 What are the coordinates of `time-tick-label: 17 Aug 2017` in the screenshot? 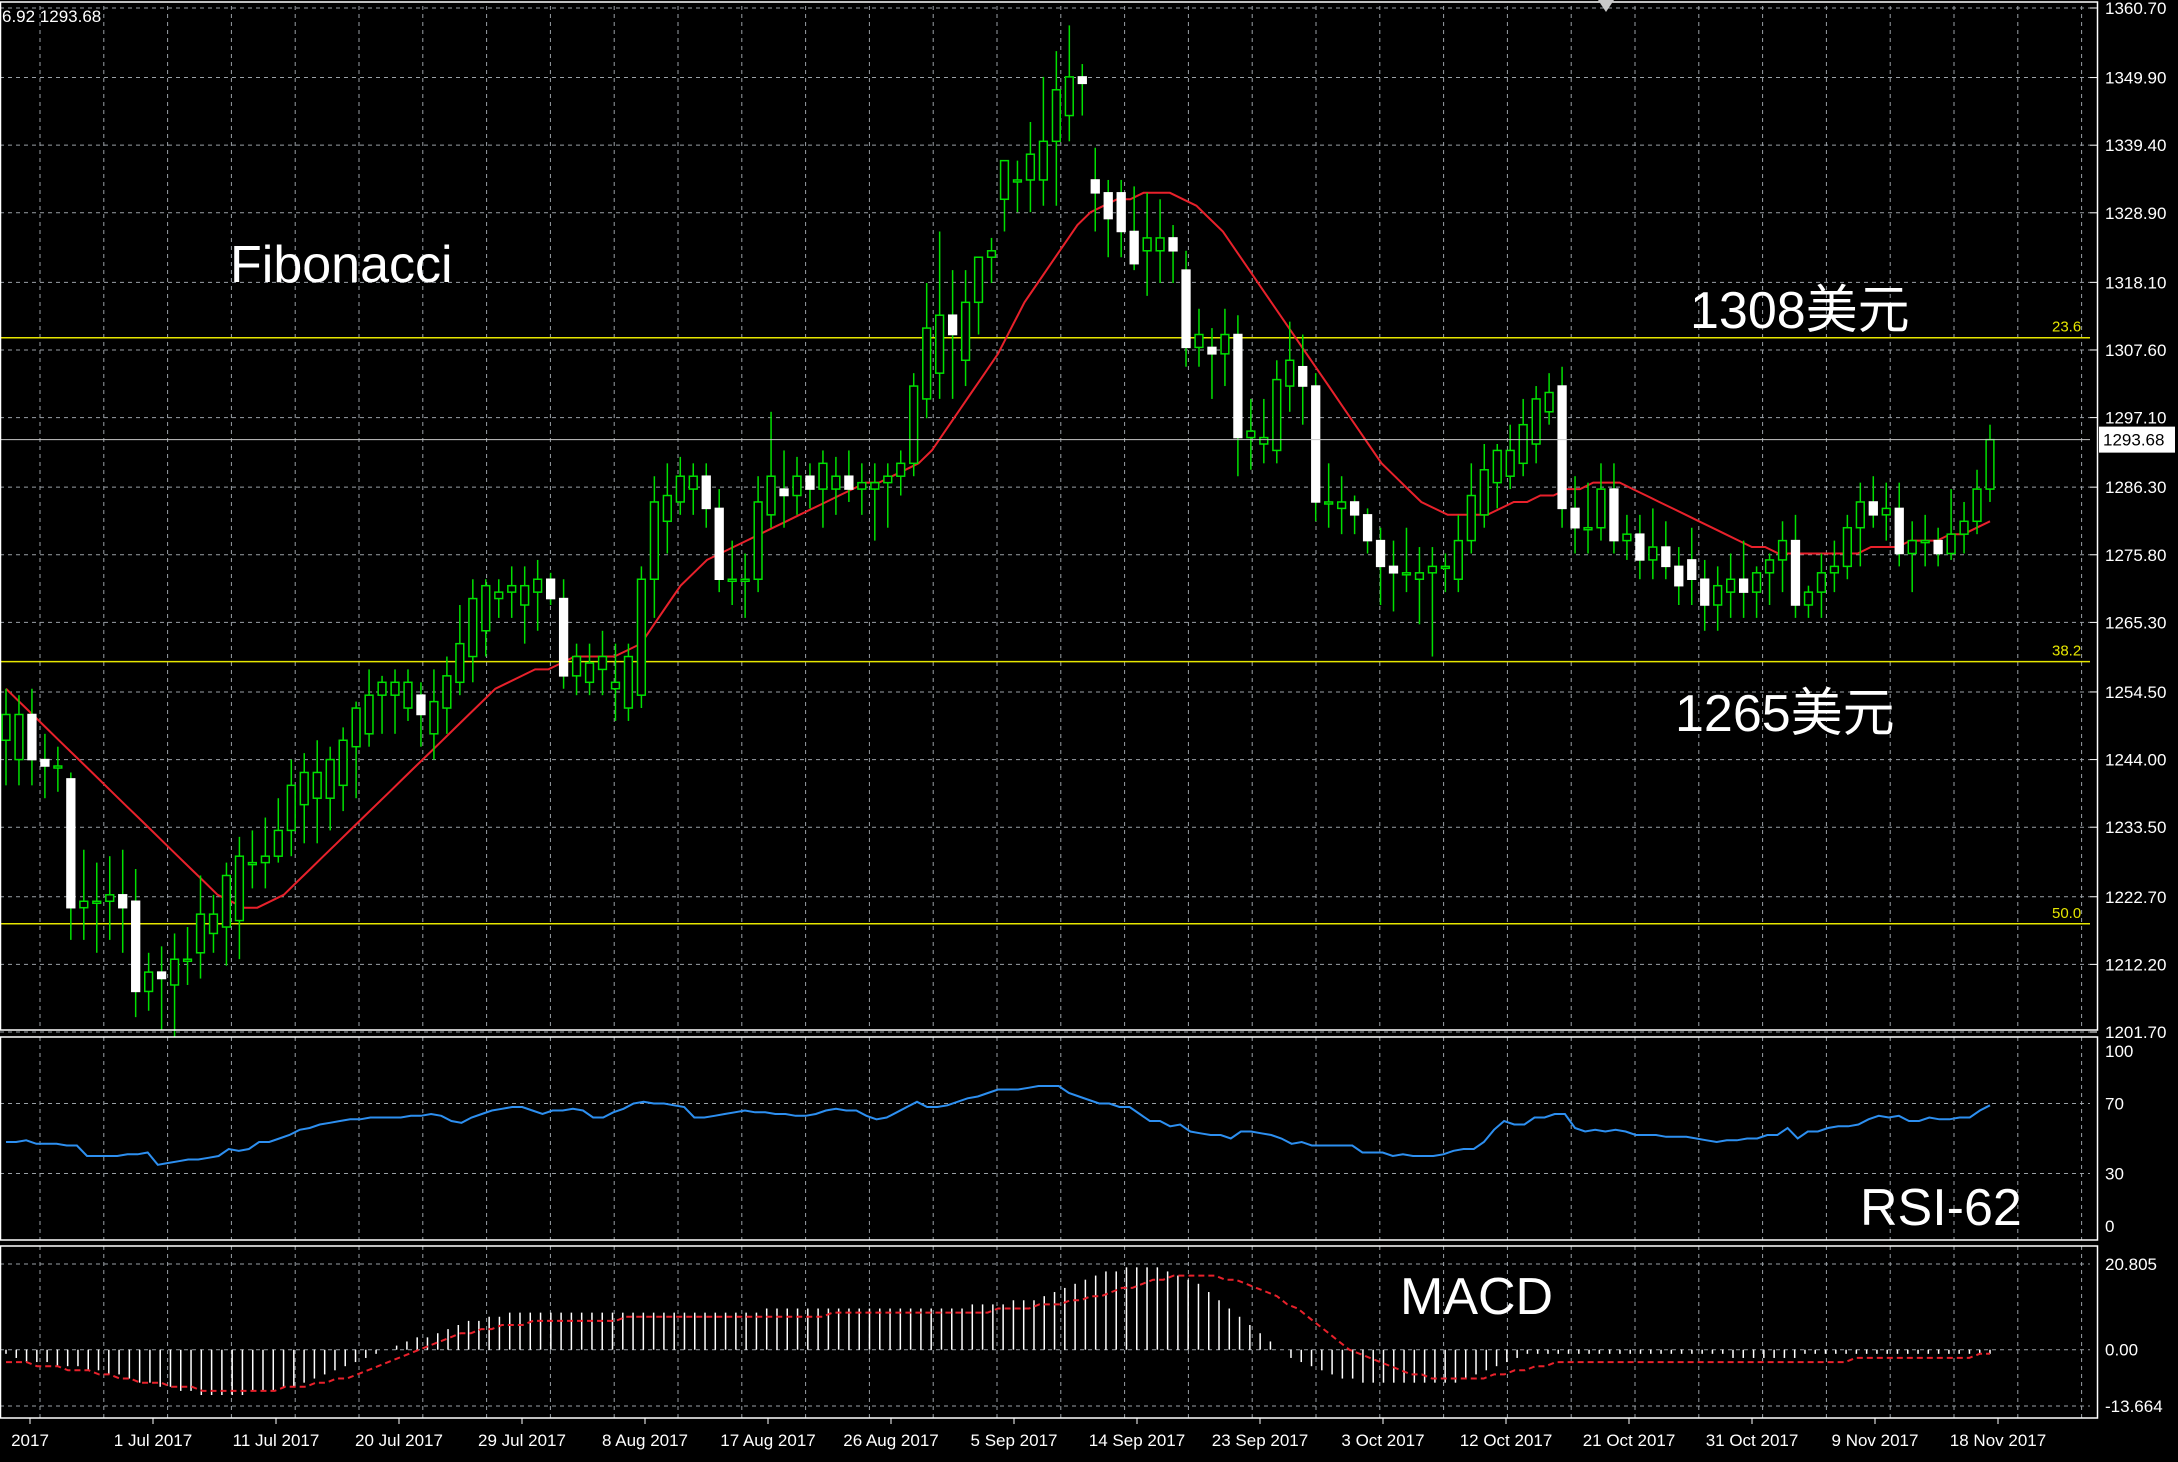 It's located at (767, 1440).